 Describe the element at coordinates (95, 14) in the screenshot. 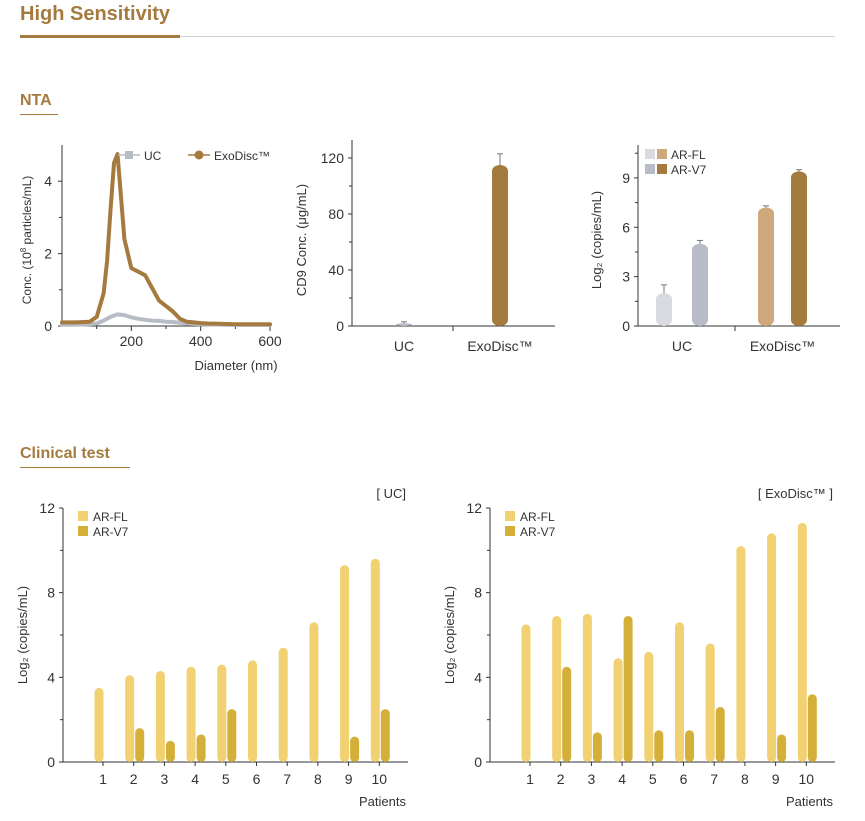

I see `page-title: High Sensitivity` at that location.